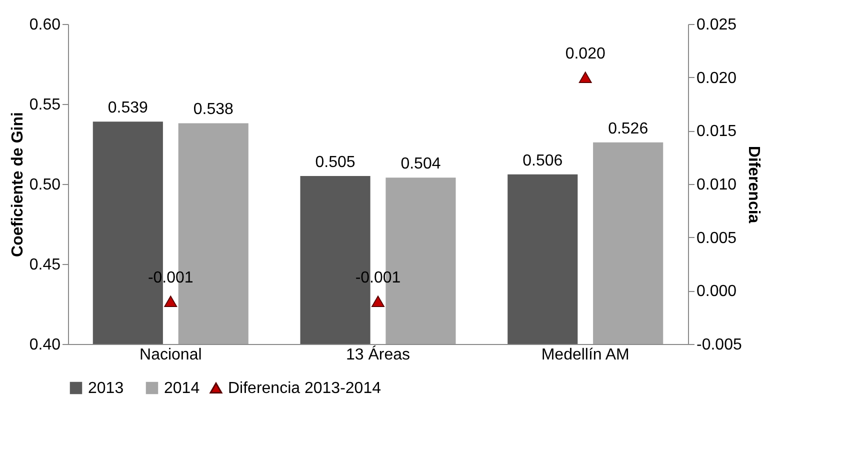 This screenshot has width=855, height=453. What do you see at coordinates (716, 78) in the screenshot?
I see `y2-tick-label: 0.020` at bounding box center [716, 78].